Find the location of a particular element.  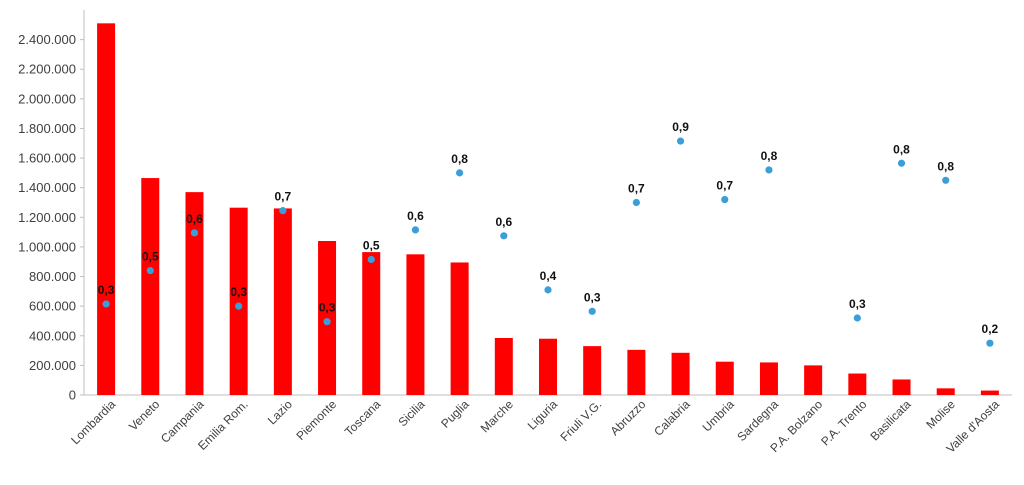

data-label: 0,9 is located at coordinates (680, 127).